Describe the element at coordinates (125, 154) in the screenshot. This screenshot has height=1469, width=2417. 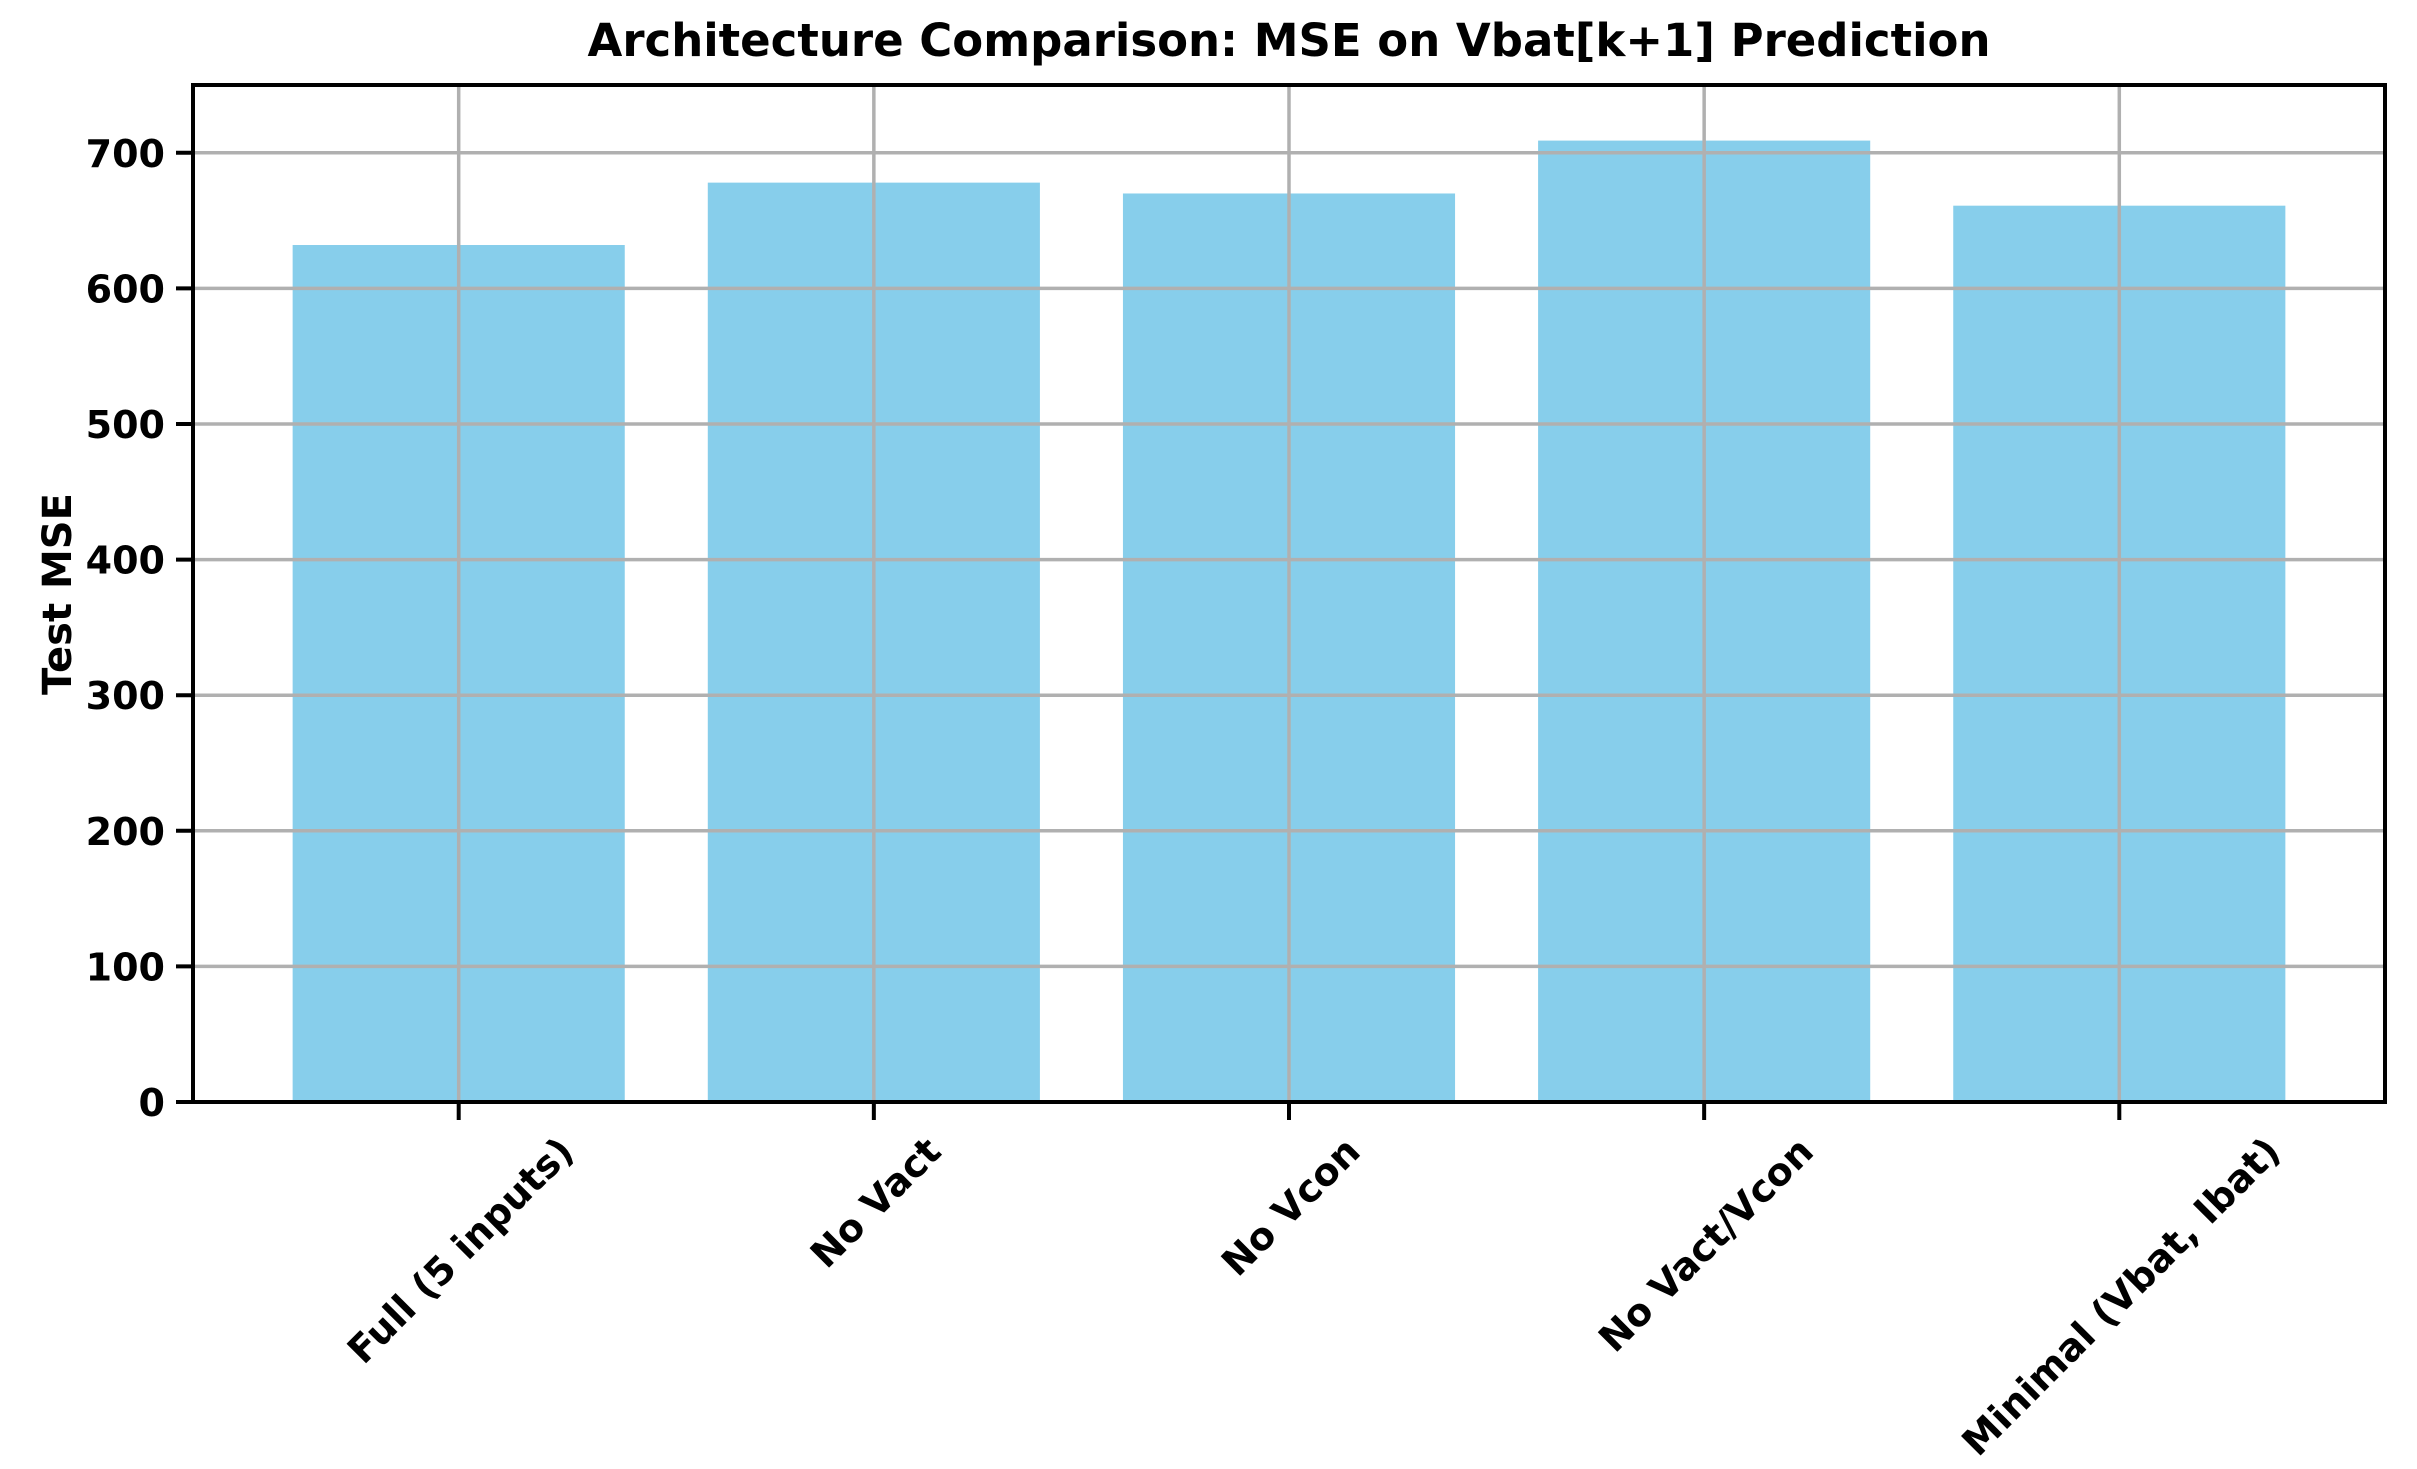
I see `y-tick-label-700: 700` at that location.